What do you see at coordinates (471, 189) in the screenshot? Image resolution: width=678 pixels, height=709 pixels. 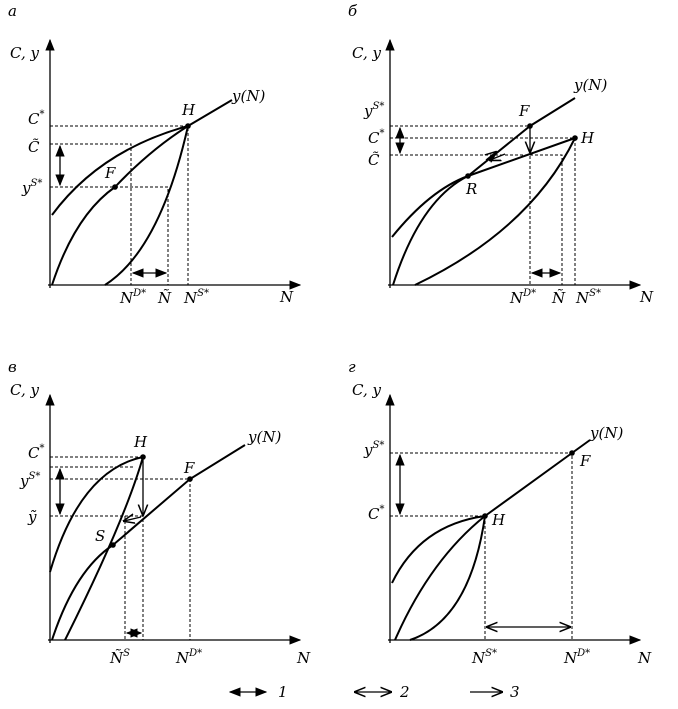 I see `point-label: R` at bounding box center [471, 189].